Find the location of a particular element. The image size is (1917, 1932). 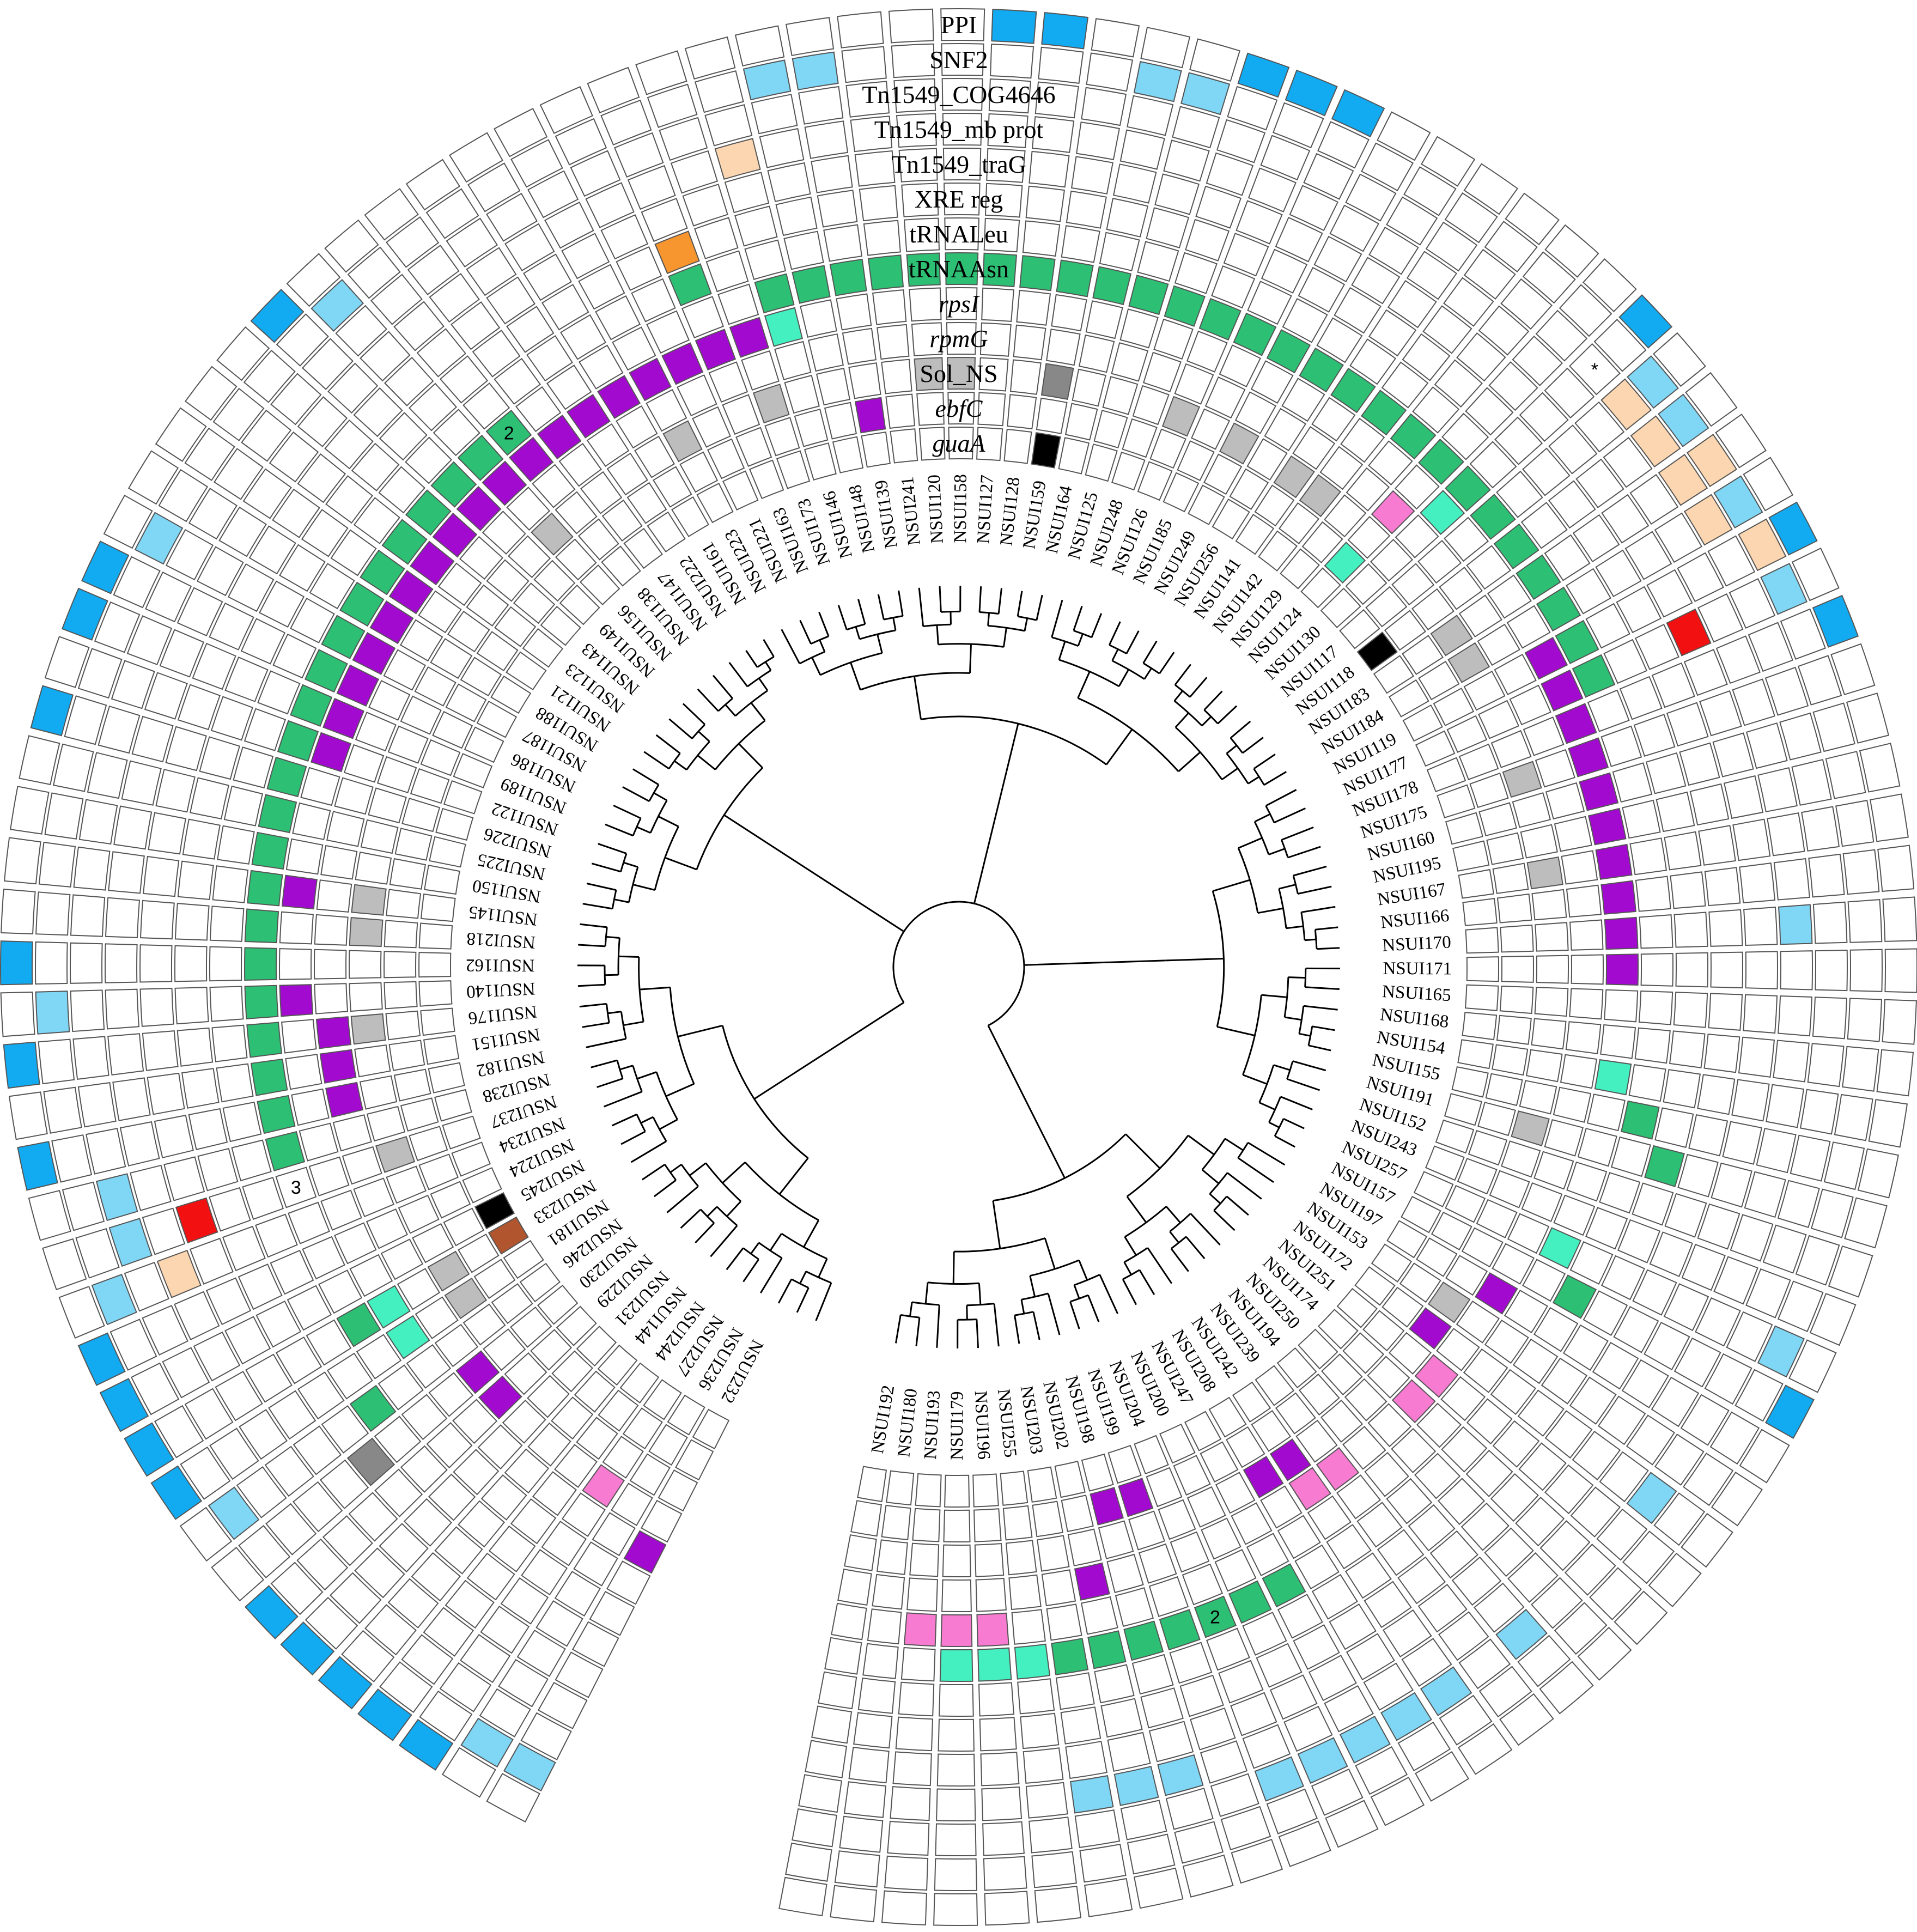

ring-label: tRNALeu is located at coordinates (959, 234).